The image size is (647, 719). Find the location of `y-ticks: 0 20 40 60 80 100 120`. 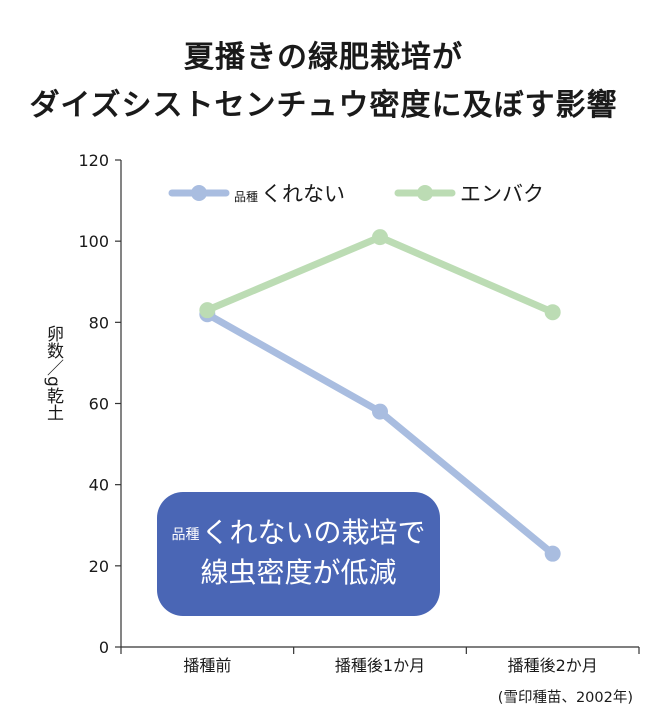

y-ticks: 0 20 40 60 80 100 120 is located at coordinates (99, 404).